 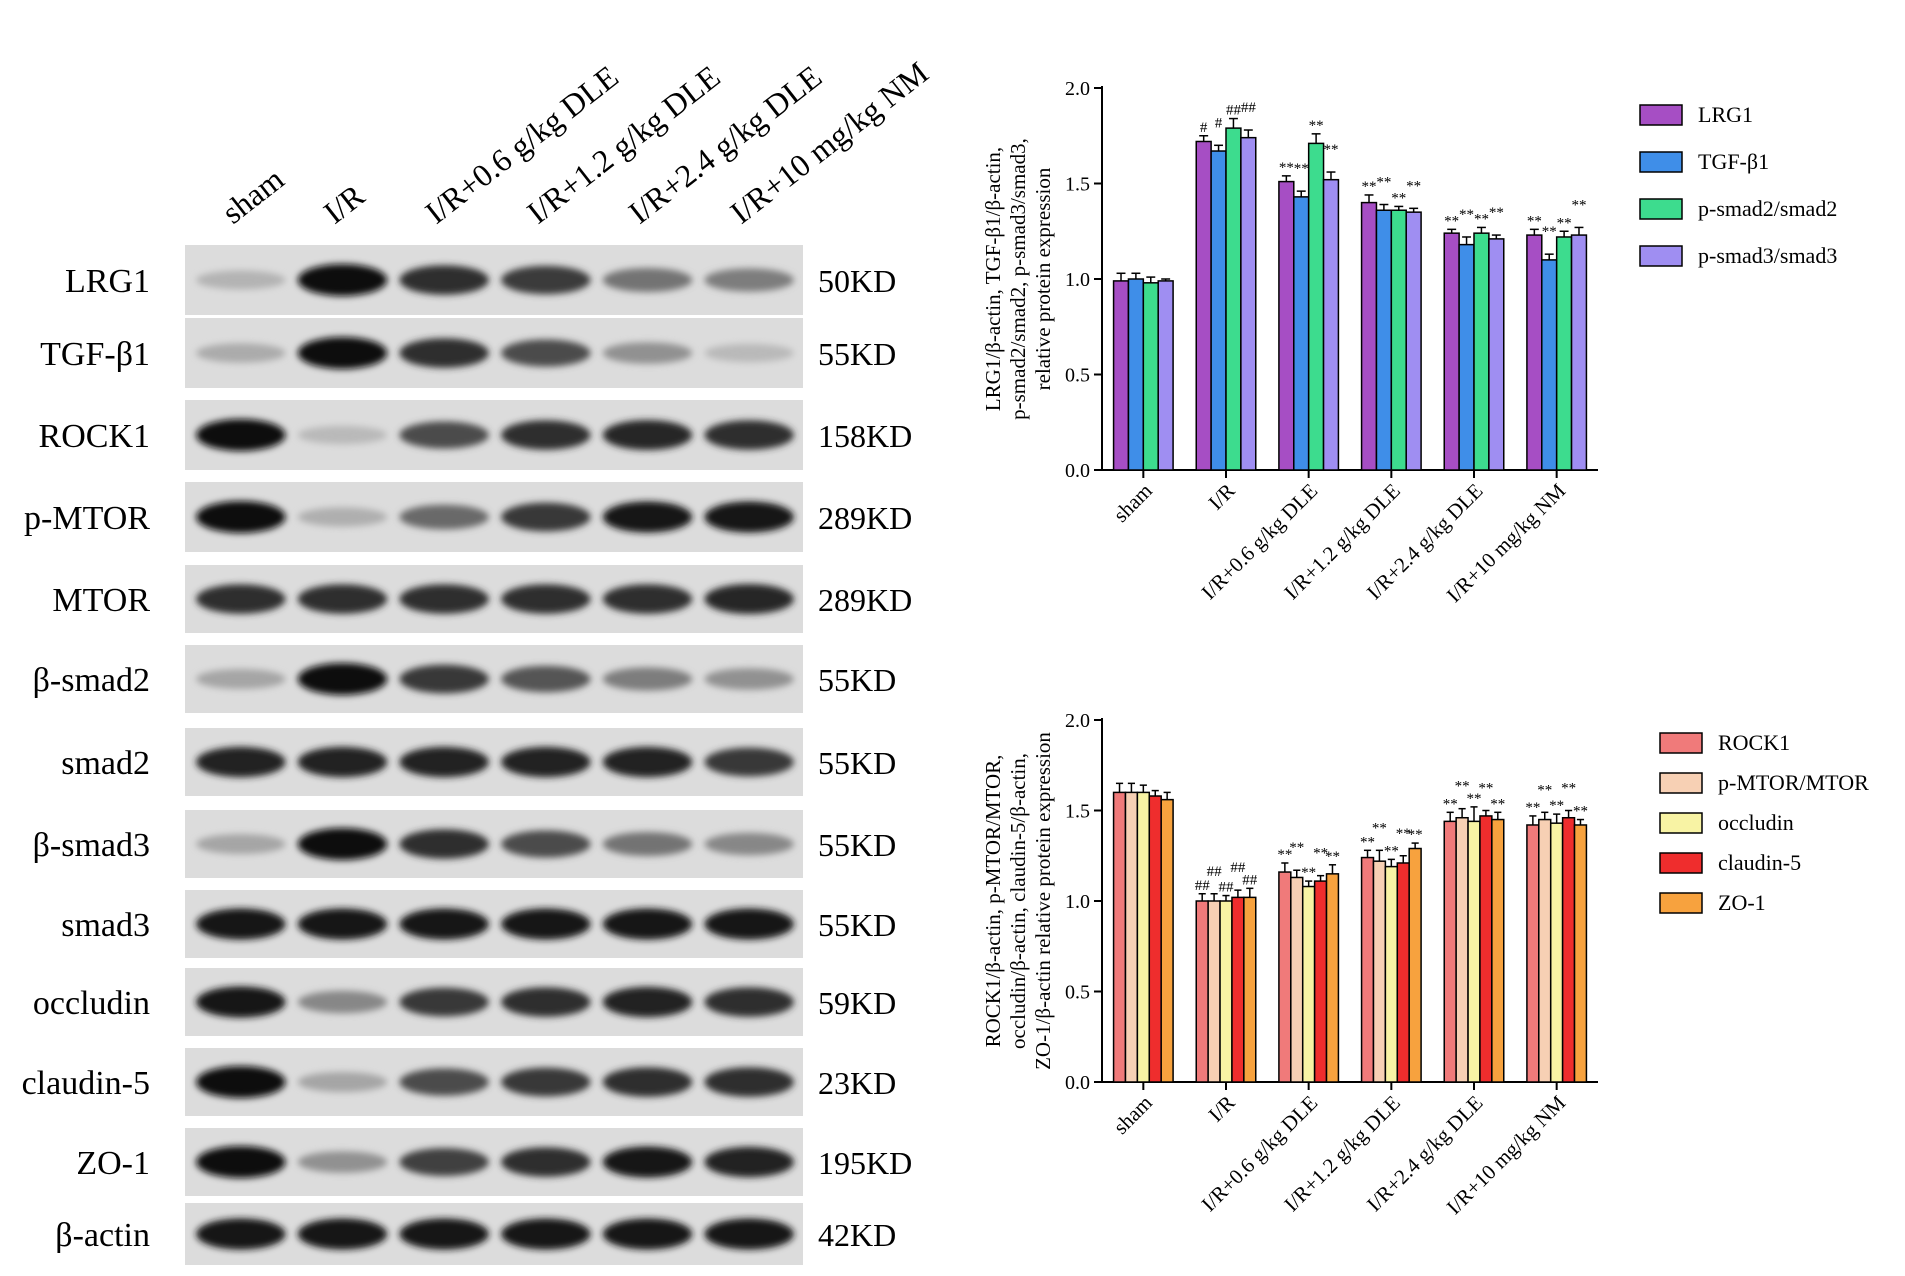 I want to click on x-tick-label: sham, so click(x=1133, y=503).